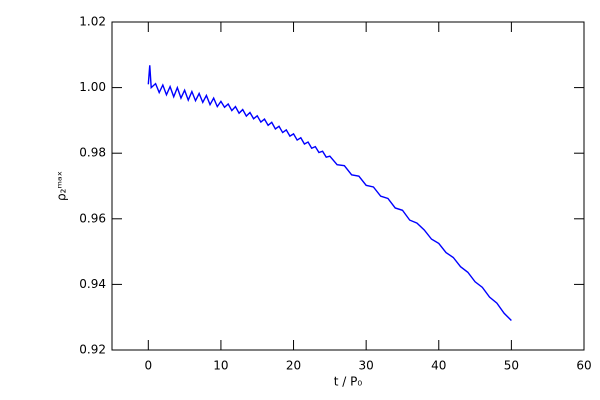 This screenshot has height=400, width=600. What do you see at coordinates (92, 218) in the screenshot?
I see `y-tick-label: 0.96` at bounding box center [92, 218].